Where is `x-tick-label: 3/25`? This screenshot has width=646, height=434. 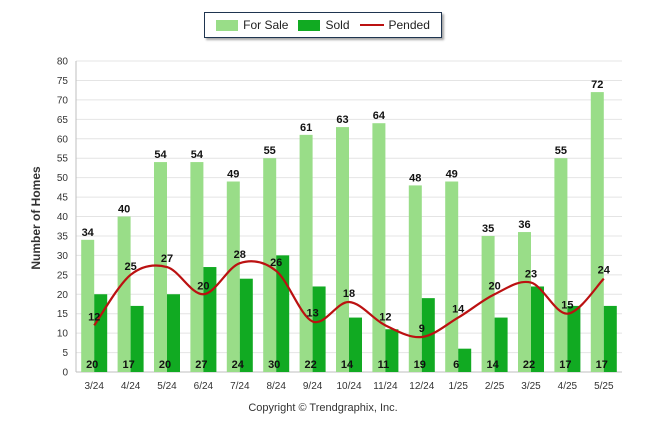 x-tick-label: 3/25 is located at coordinates (531, 386).